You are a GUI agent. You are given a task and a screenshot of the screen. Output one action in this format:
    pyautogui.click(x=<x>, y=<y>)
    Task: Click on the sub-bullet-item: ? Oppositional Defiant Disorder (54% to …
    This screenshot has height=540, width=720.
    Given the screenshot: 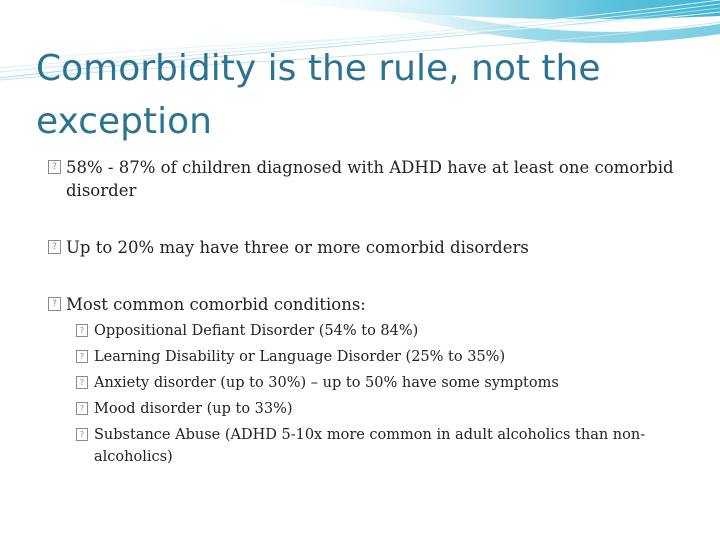 What is the action you would take?
    pyautogui.click(x=382, y=331)
    